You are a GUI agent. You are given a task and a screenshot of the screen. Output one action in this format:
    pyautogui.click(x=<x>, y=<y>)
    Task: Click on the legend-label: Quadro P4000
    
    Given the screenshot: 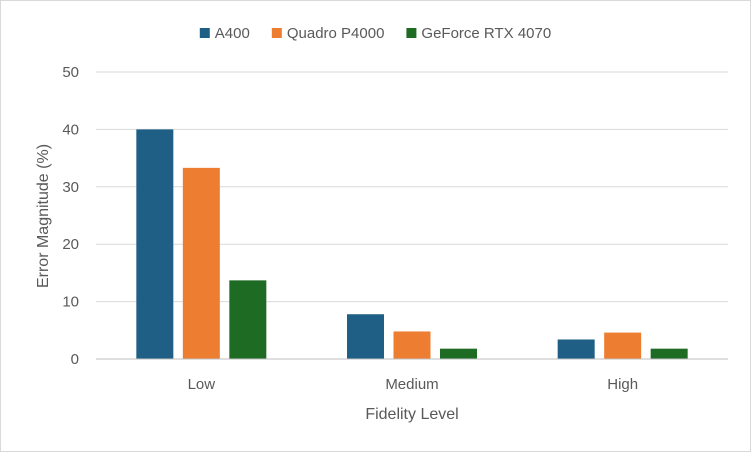 What is the action you would take?
    pyautogui.click(x=336, y=33)
    